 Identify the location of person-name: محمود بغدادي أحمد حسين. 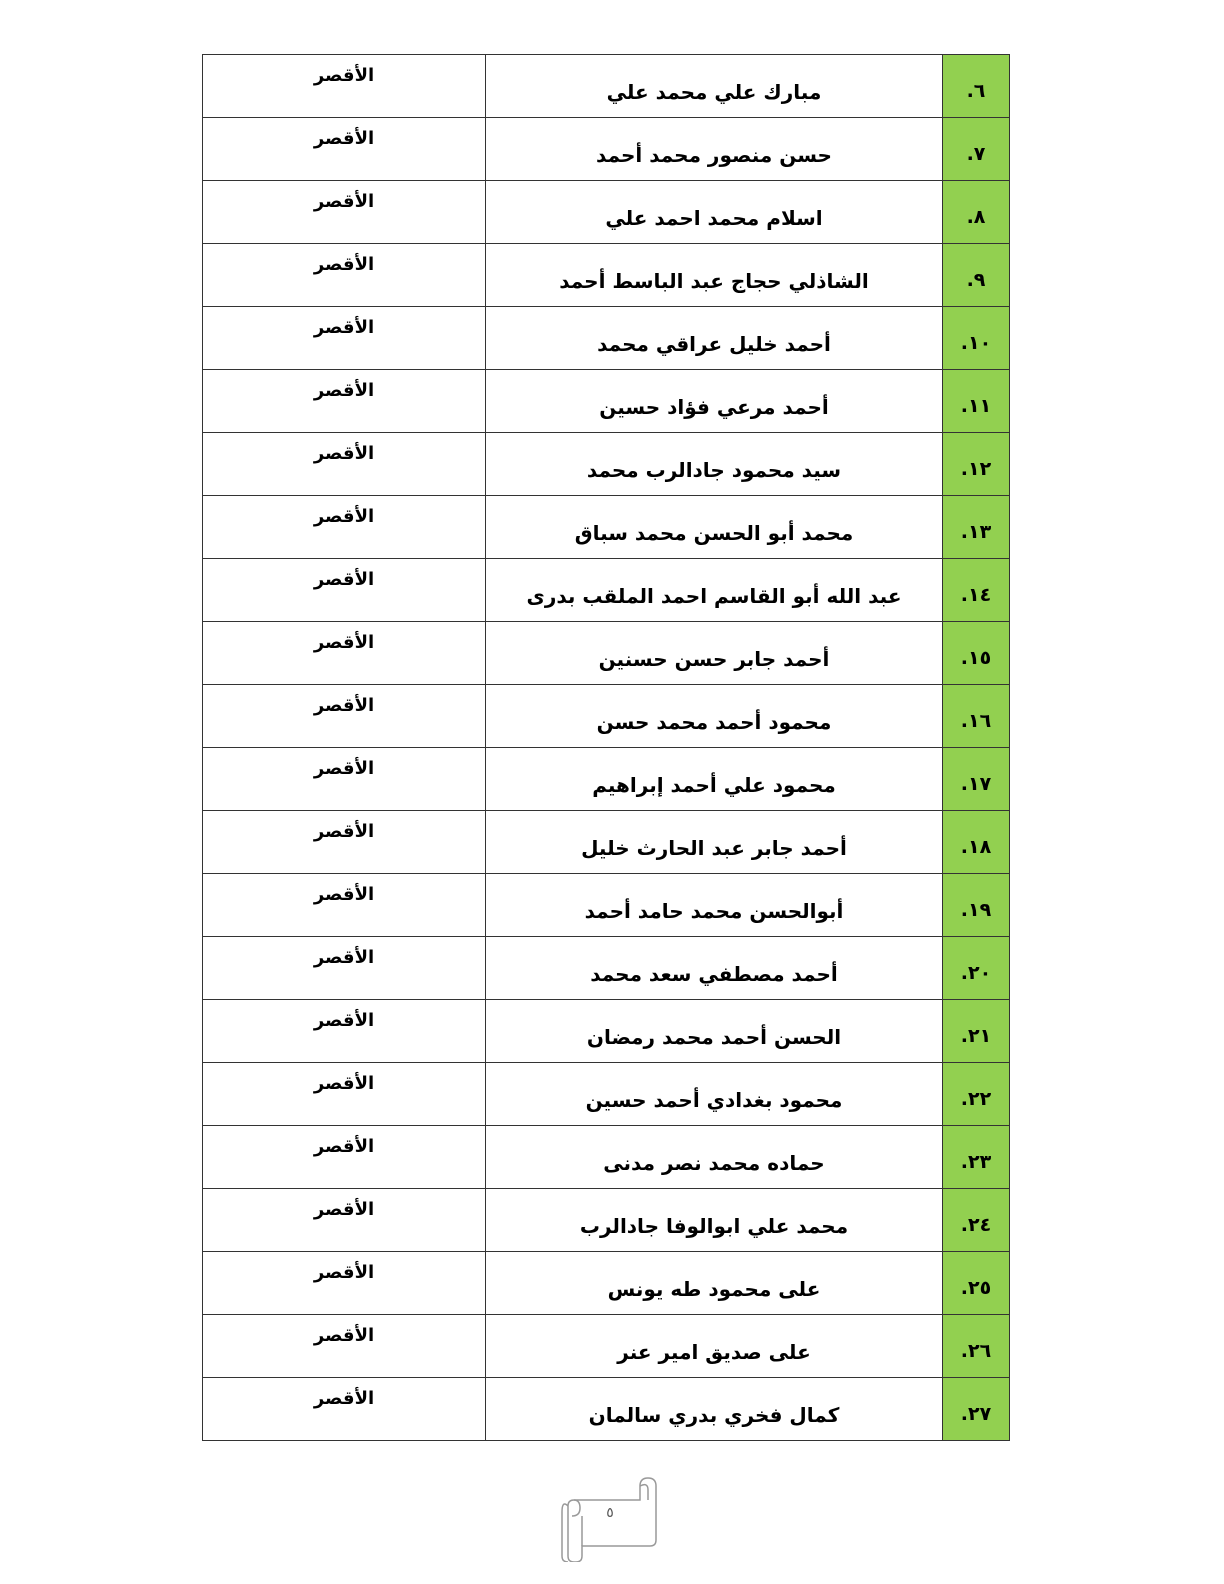
(714, 1094).